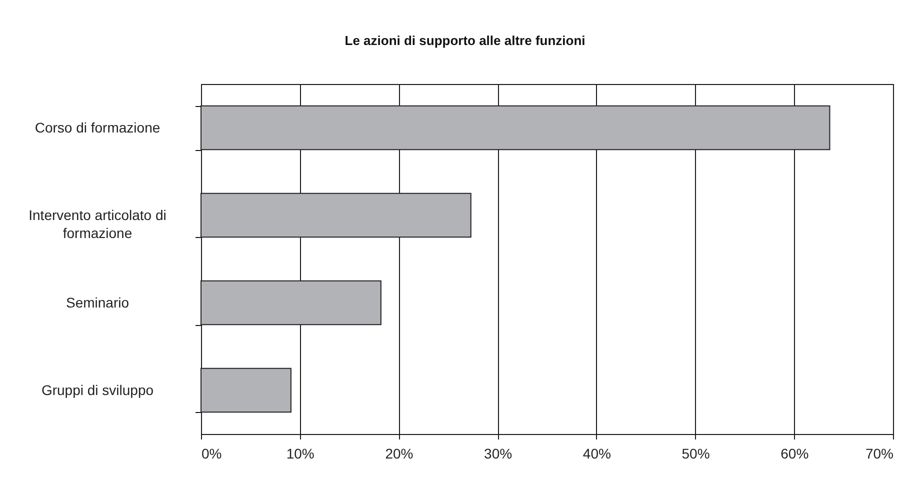 This screenshot has width=913, height=480. I want to click on x-tick-label: 60%, so click(794, 454).